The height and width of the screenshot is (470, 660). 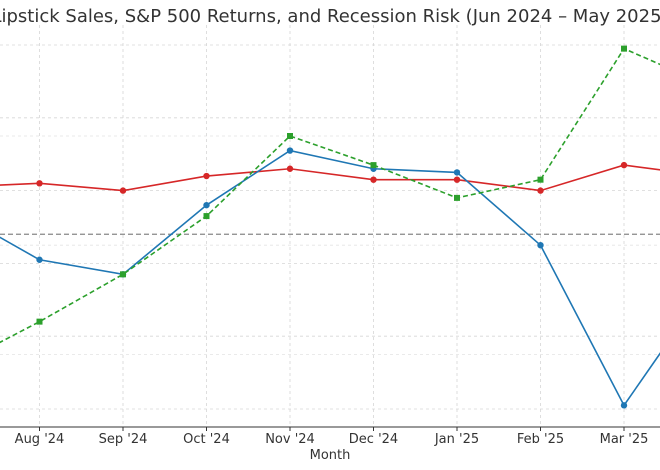 I want to click on x-tick-label: Oct '24, so click(x=206, y=439).